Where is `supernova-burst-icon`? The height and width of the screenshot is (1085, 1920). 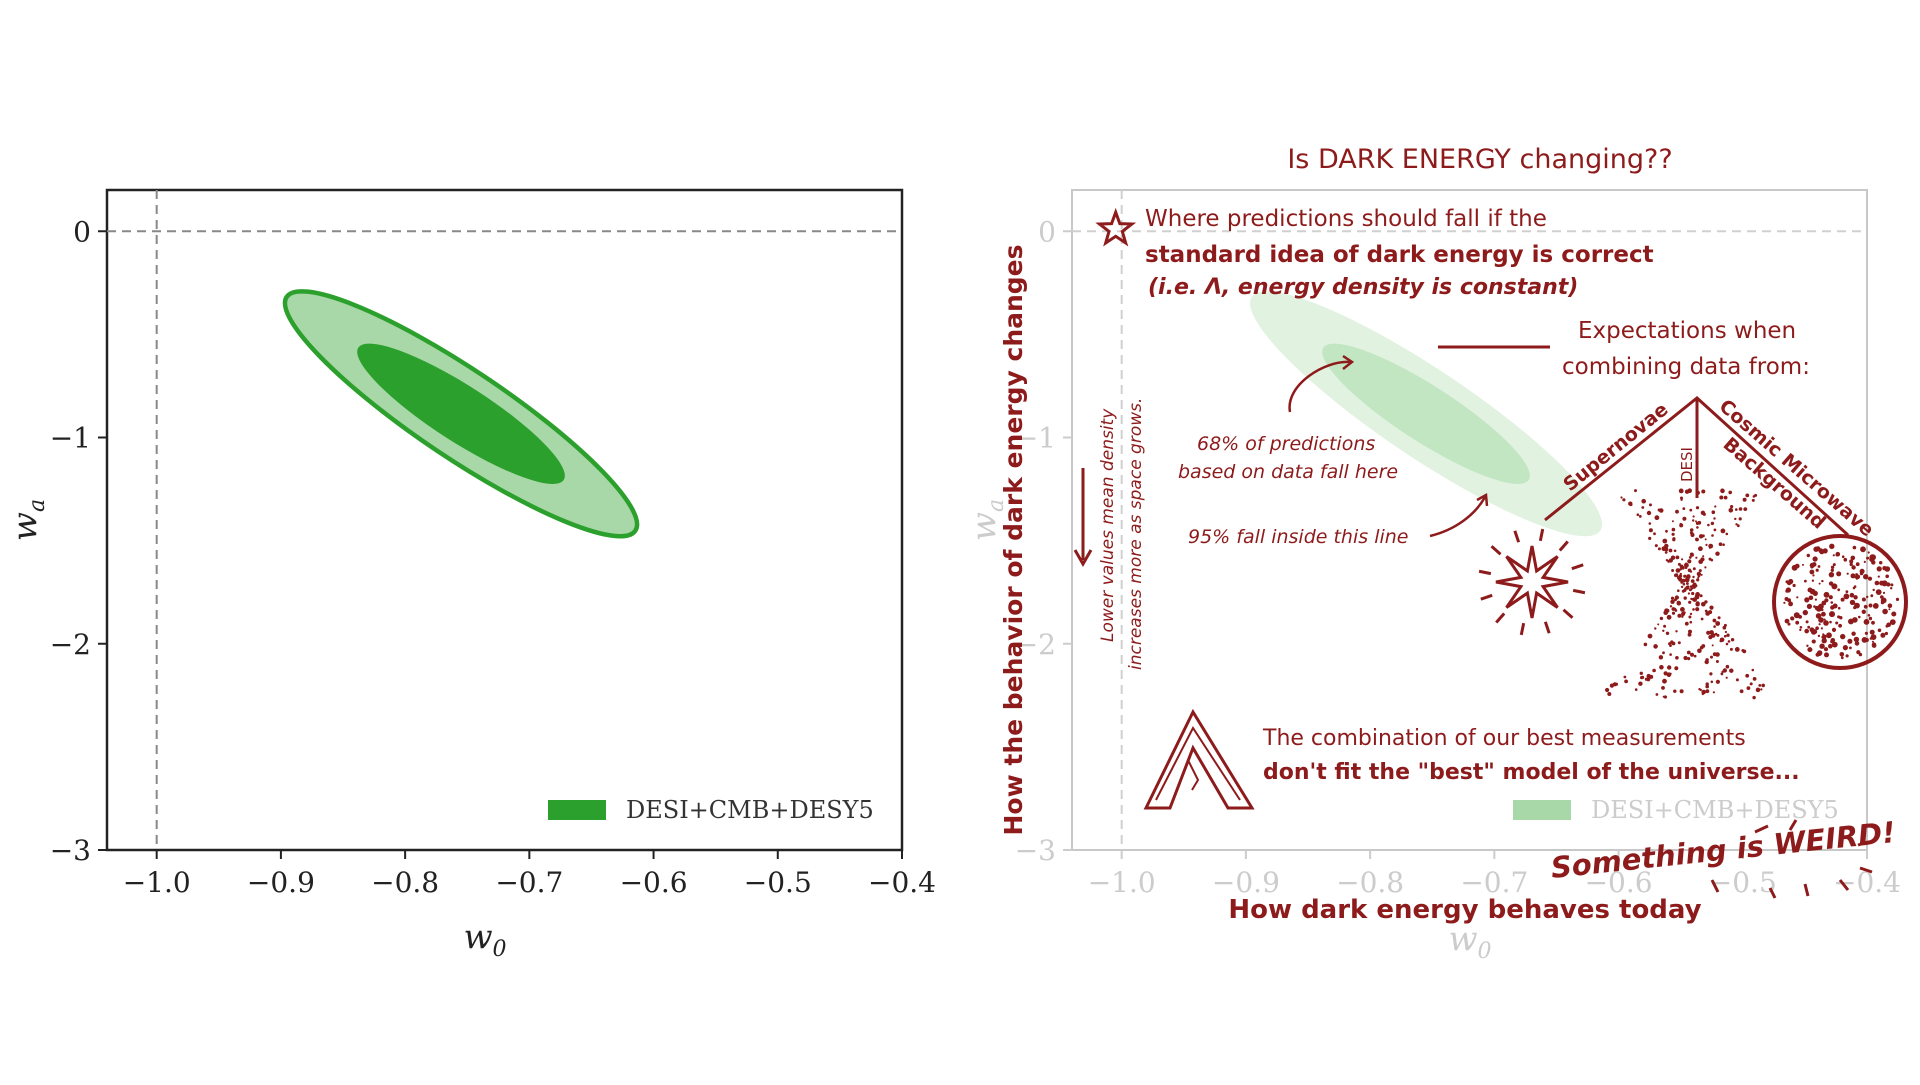
supernova-burst-icon is located at coordinates (1532, 582).